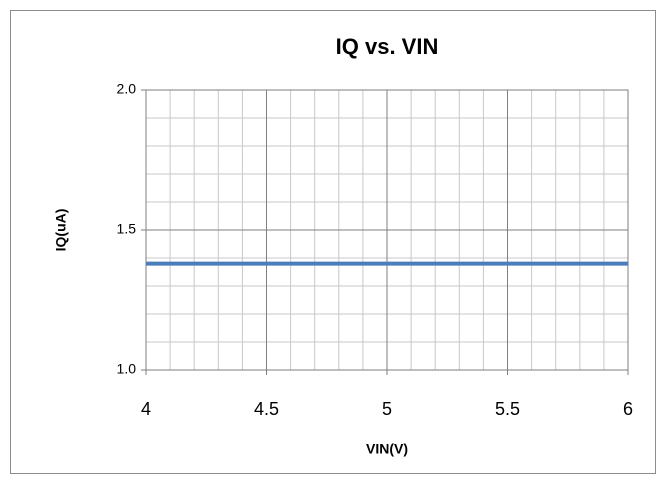 Image resolution: width=666 pixels, height=484 pixels. What do you see at coordinates (127, 89) in the screenshot?
I see `y-tick-label: 2.0` at bounding box center [127, 89].